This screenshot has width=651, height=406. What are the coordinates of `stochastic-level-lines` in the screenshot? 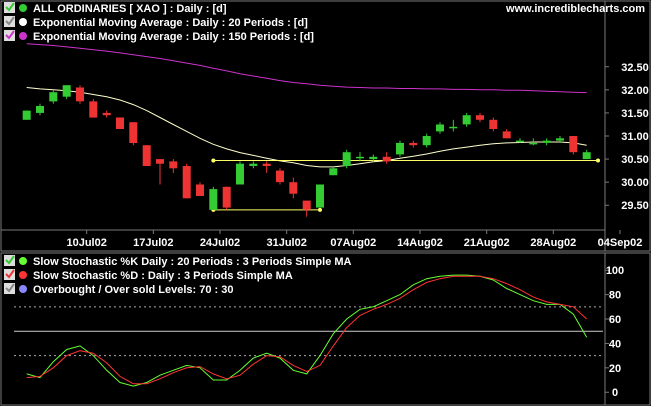 It's located at (308, 331).